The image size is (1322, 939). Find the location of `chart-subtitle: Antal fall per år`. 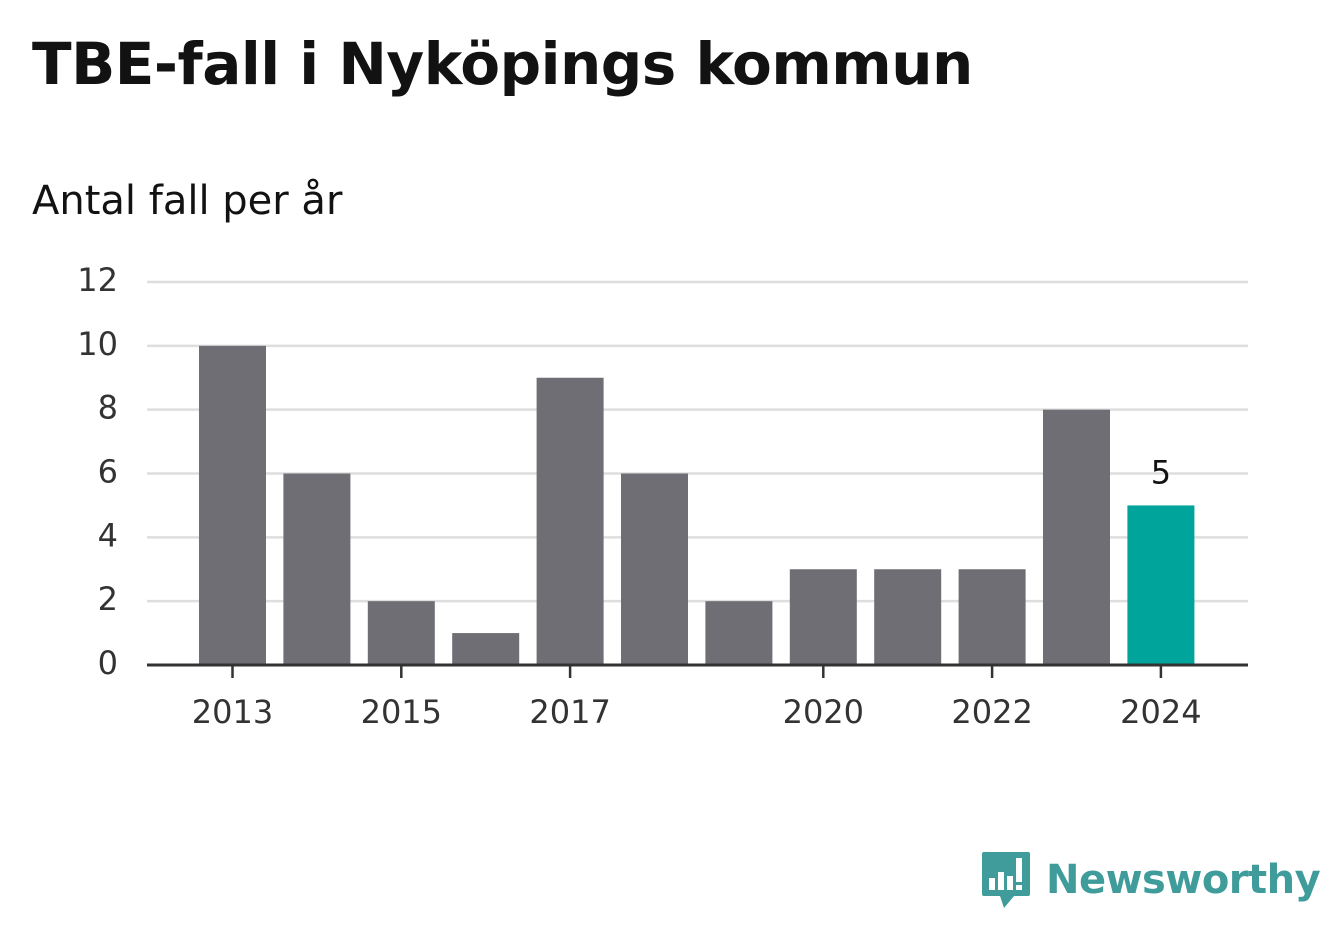

chart-subtitle: Antal fall per år is located at coordinates (187, 201).